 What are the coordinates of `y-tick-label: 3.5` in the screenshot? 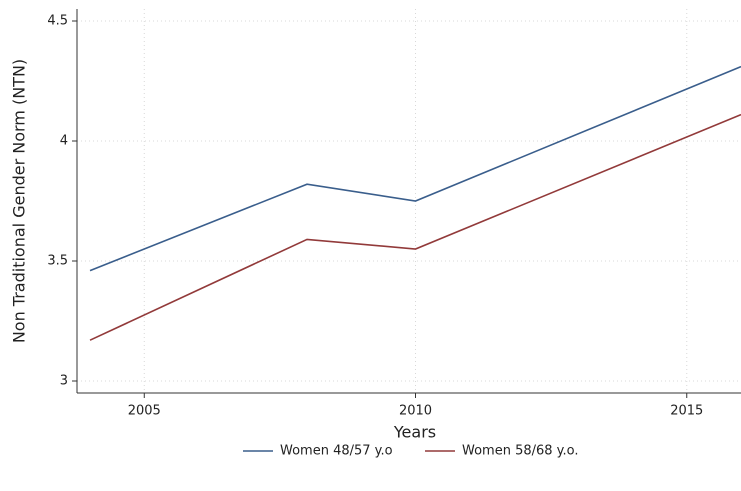 It's located at (57, 261).